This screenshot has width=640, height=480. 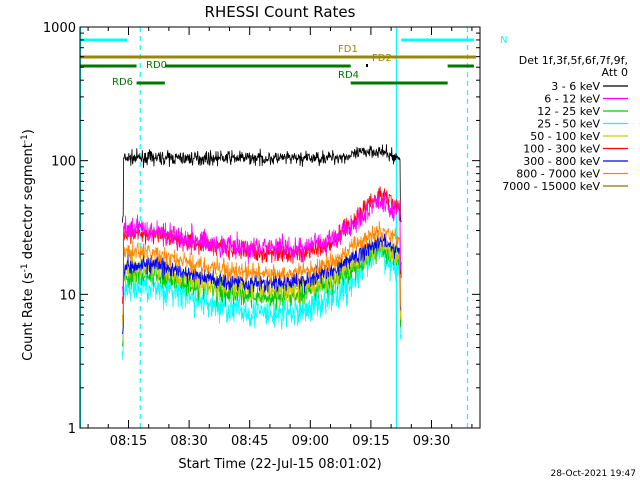 What do you see at coordinates (249, 441) in the screenshot?
I see `x-tick-label: 08:45` at bounding box center [249, 441].